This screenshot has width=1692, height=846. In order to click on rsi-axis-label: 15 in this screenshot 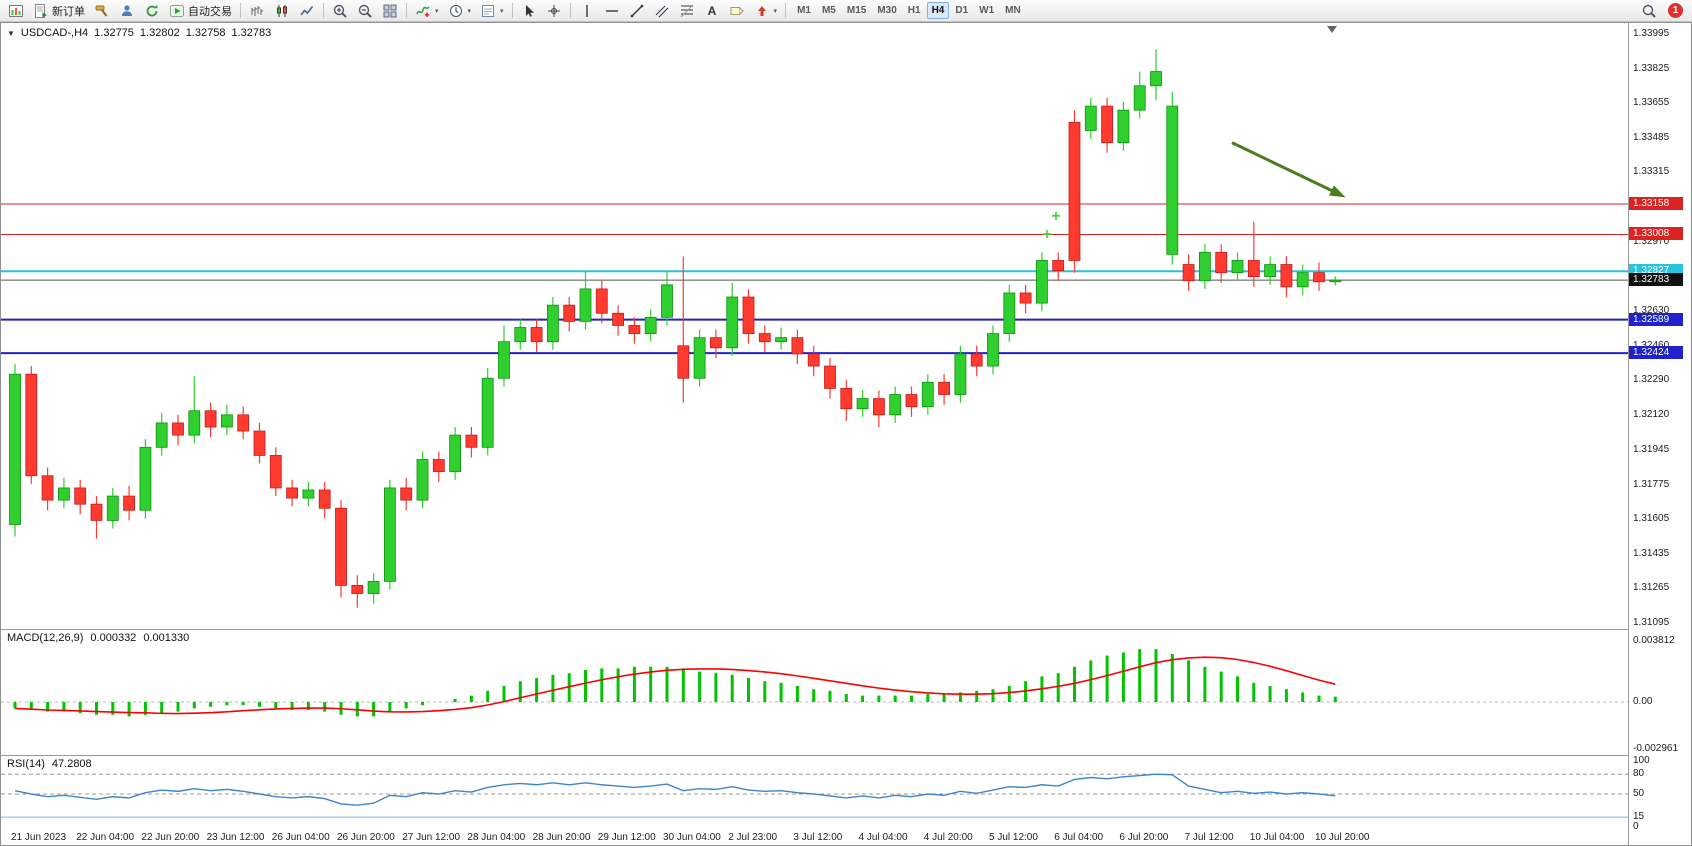, I will do `click(1639, 817)`.